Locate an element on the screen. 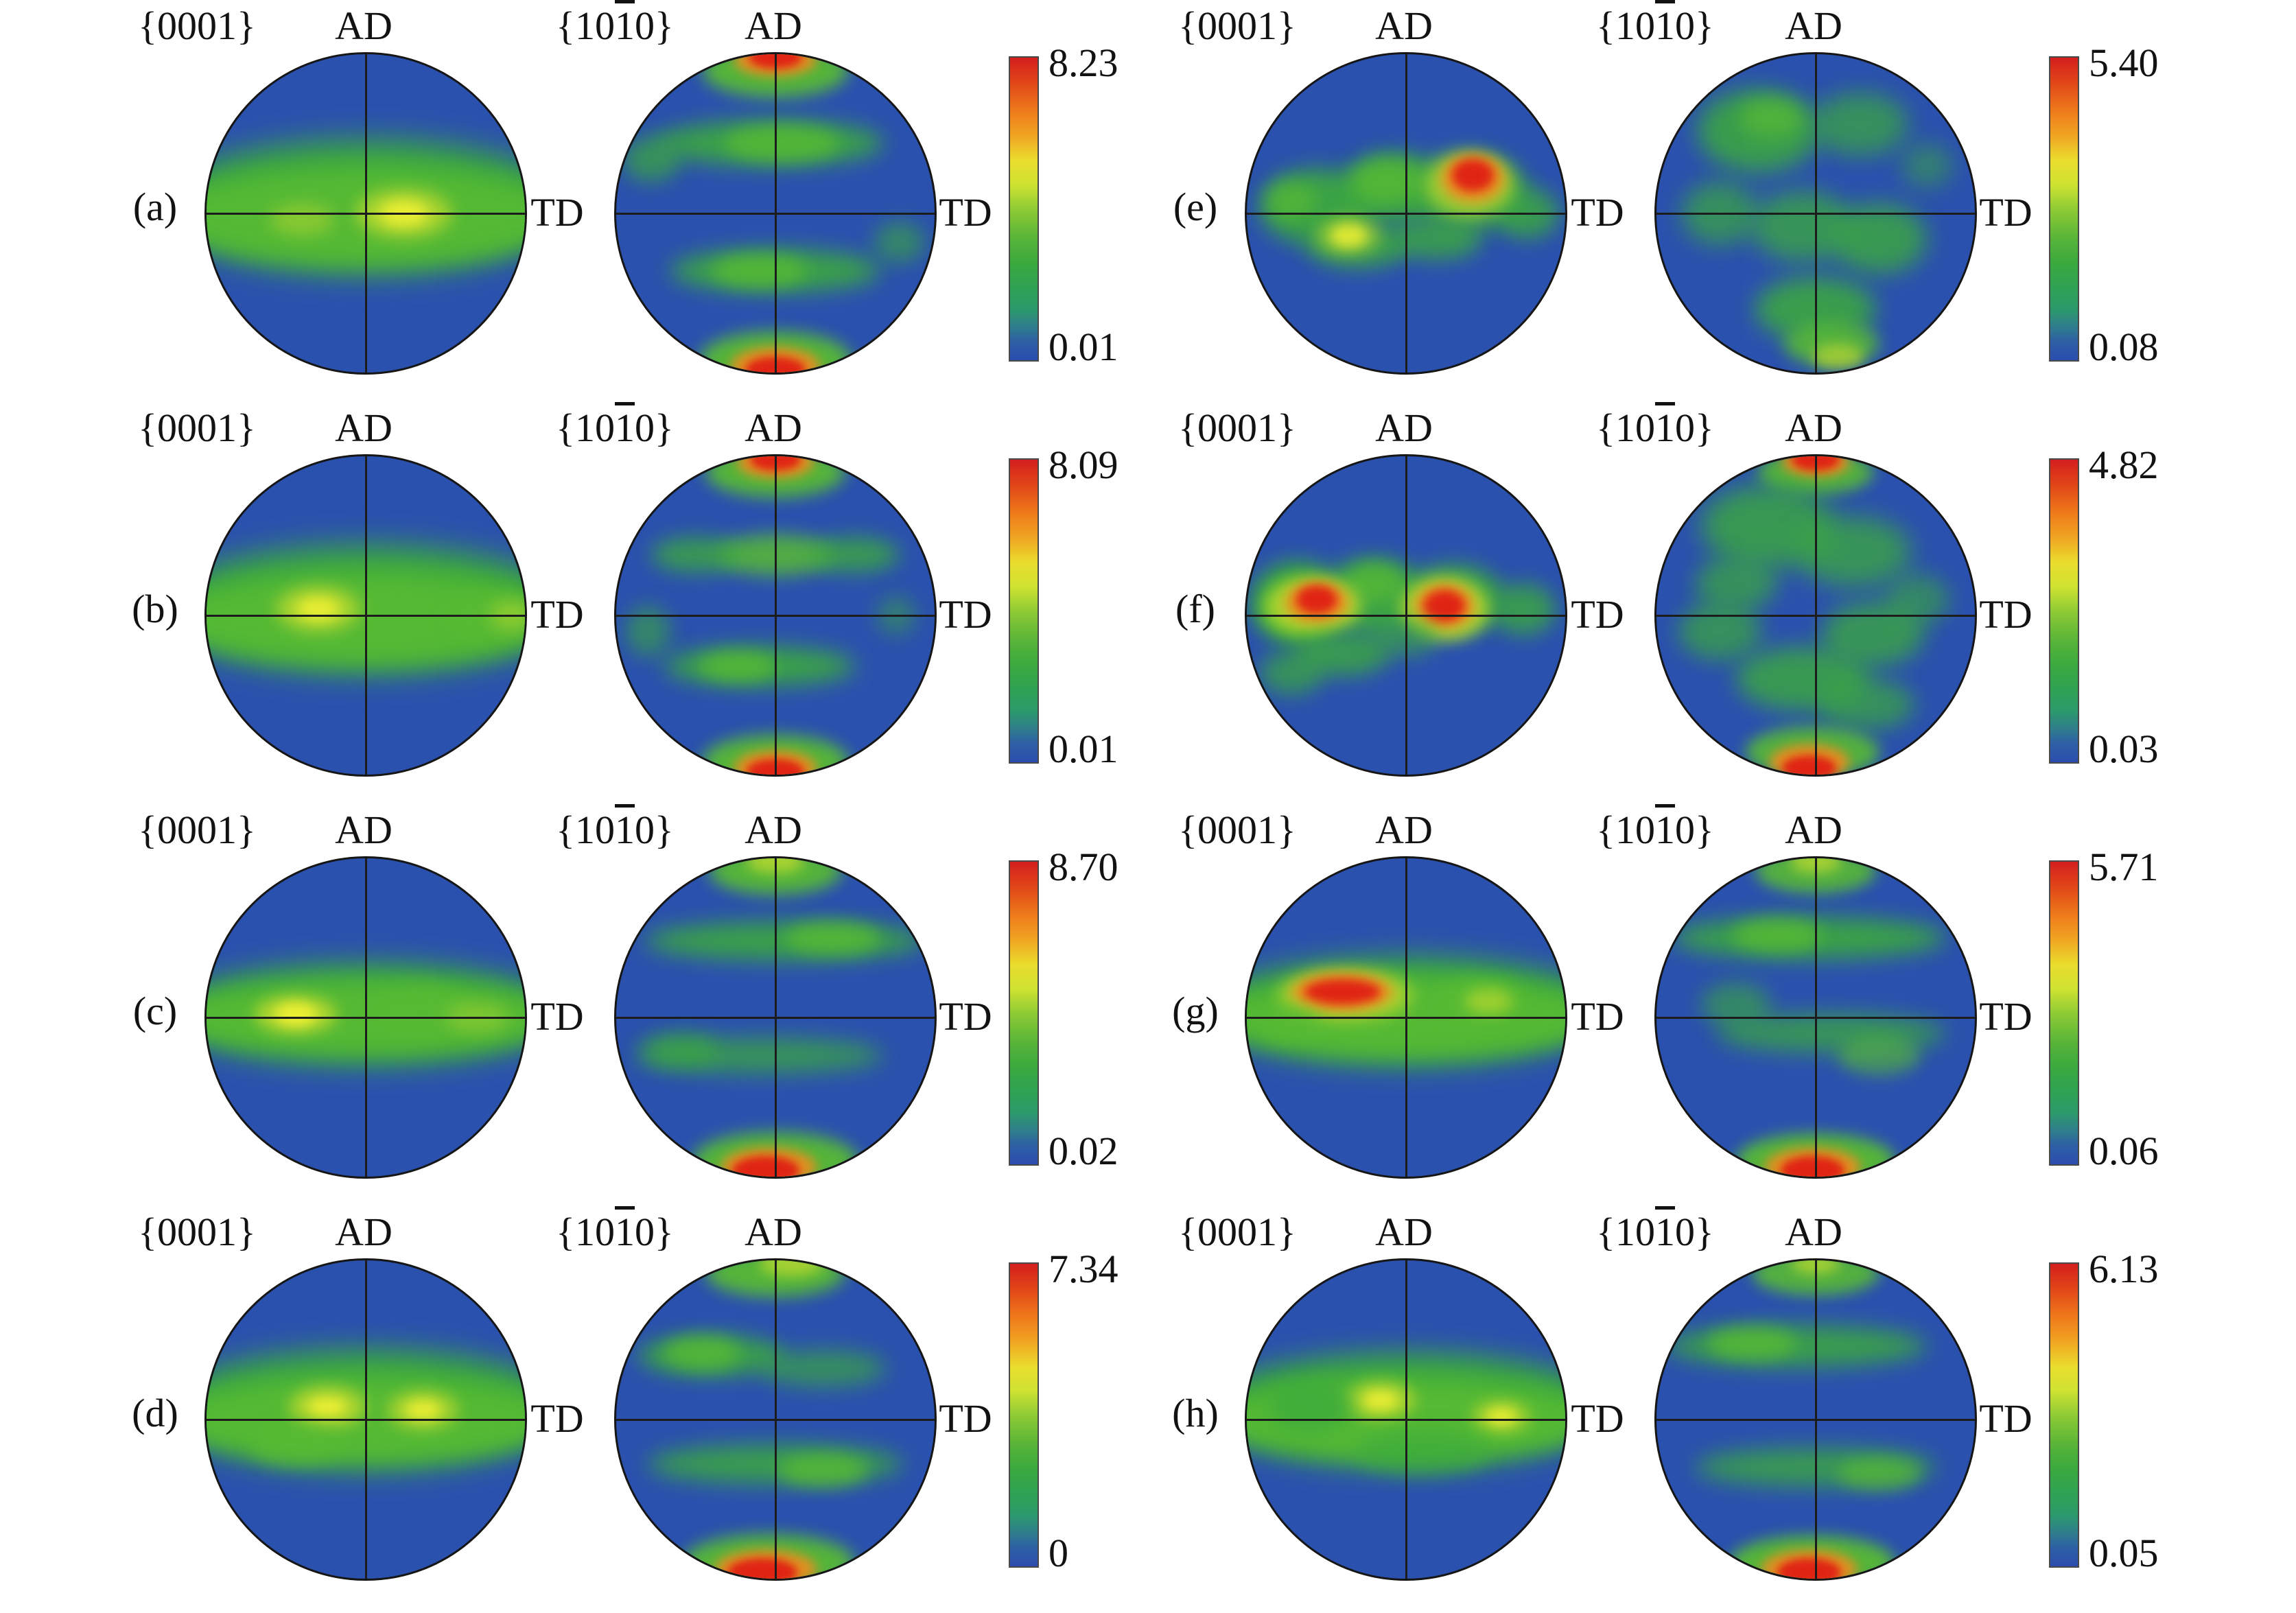  colorbar-min: 0.06 is located at coordinates (2124, 1151).